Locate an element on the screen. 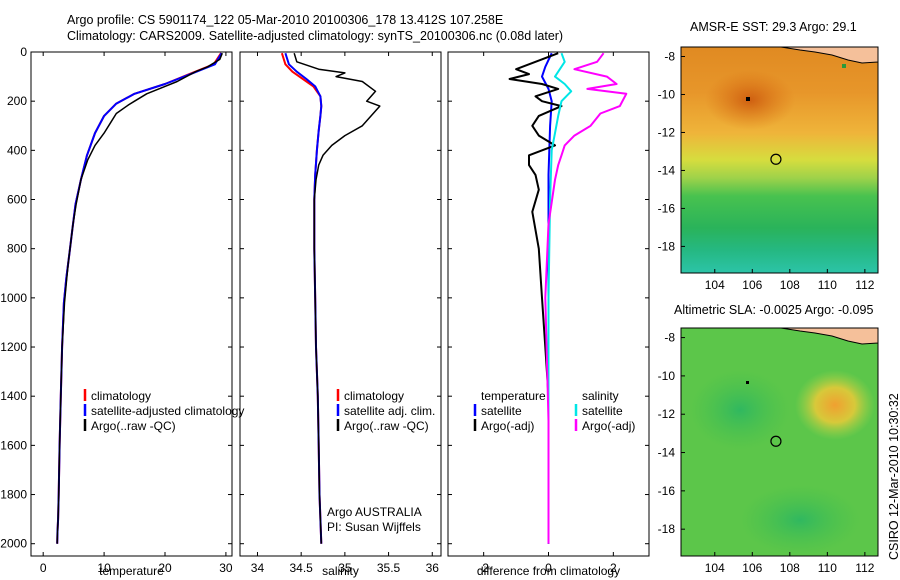  x-axis-label: difference from climatology is located at coordinates (548, 571).